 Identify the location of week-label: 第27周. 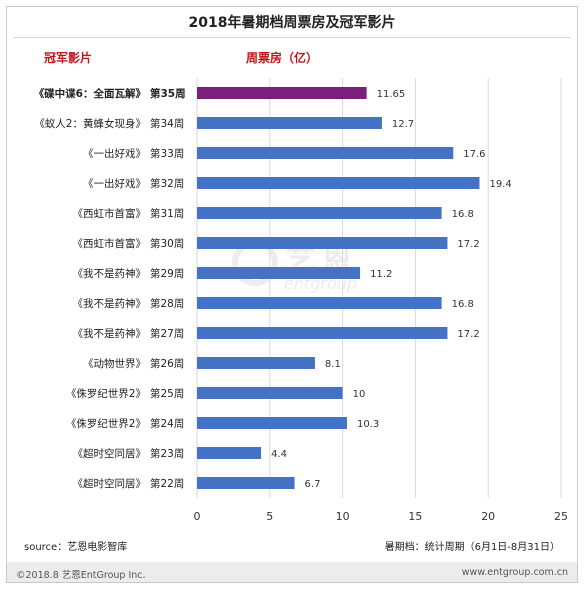
(167, 333).